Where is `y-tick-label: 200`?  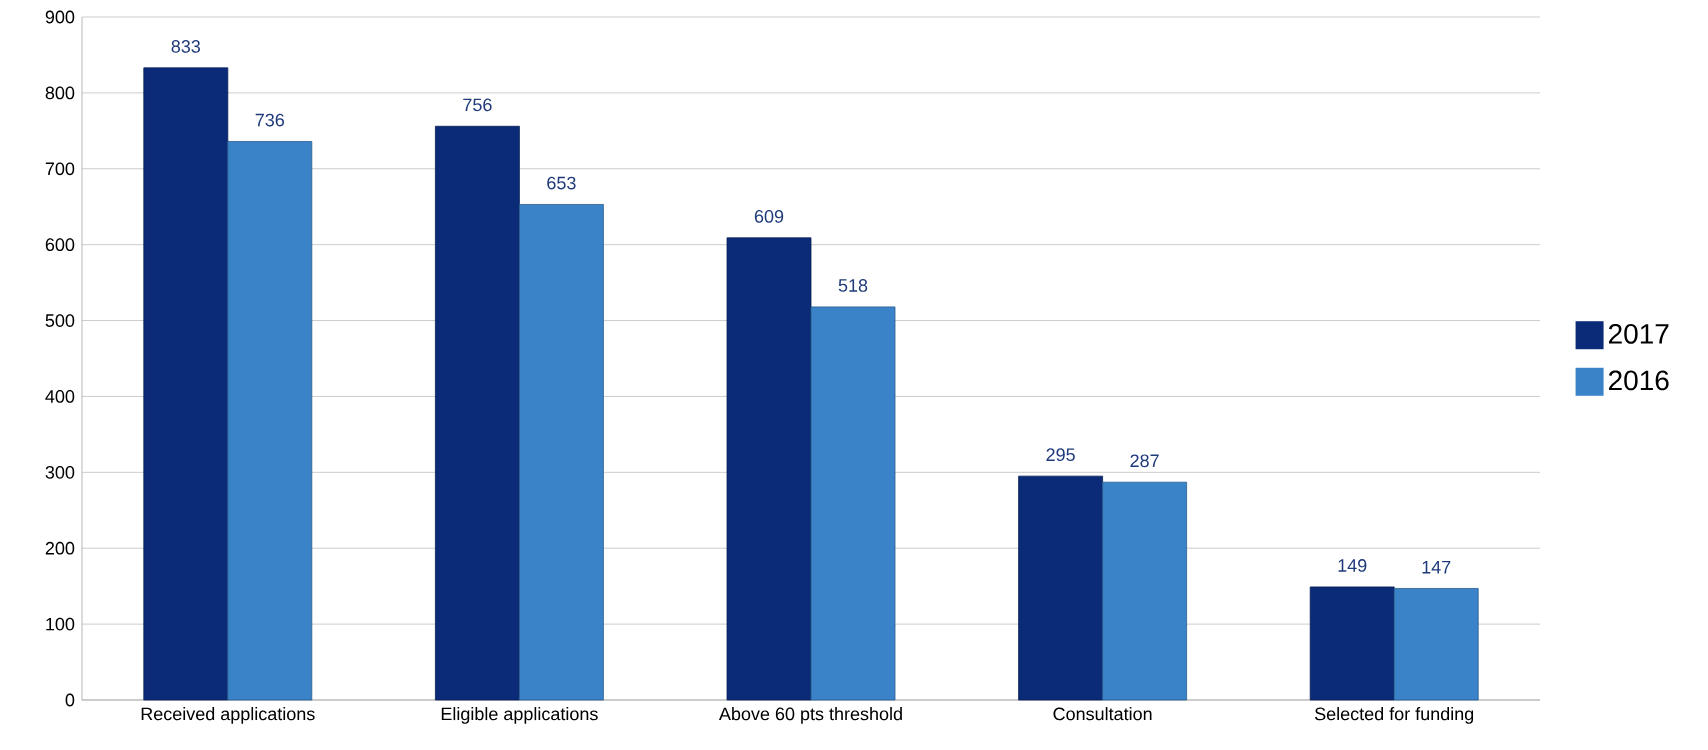 y-tick-label: 200 is located at coordinates (60, 548).